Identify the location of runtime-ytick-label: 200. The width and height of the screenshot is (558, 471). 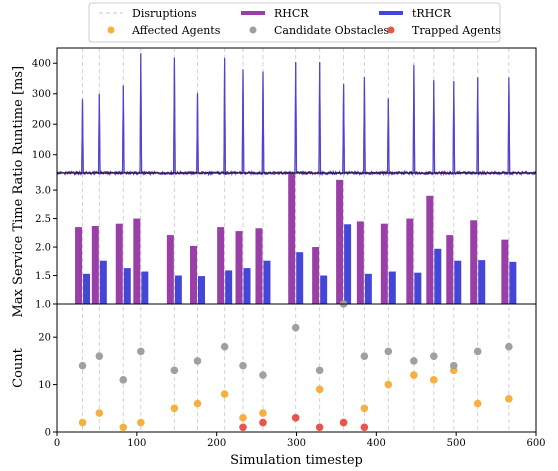
(41, 125).